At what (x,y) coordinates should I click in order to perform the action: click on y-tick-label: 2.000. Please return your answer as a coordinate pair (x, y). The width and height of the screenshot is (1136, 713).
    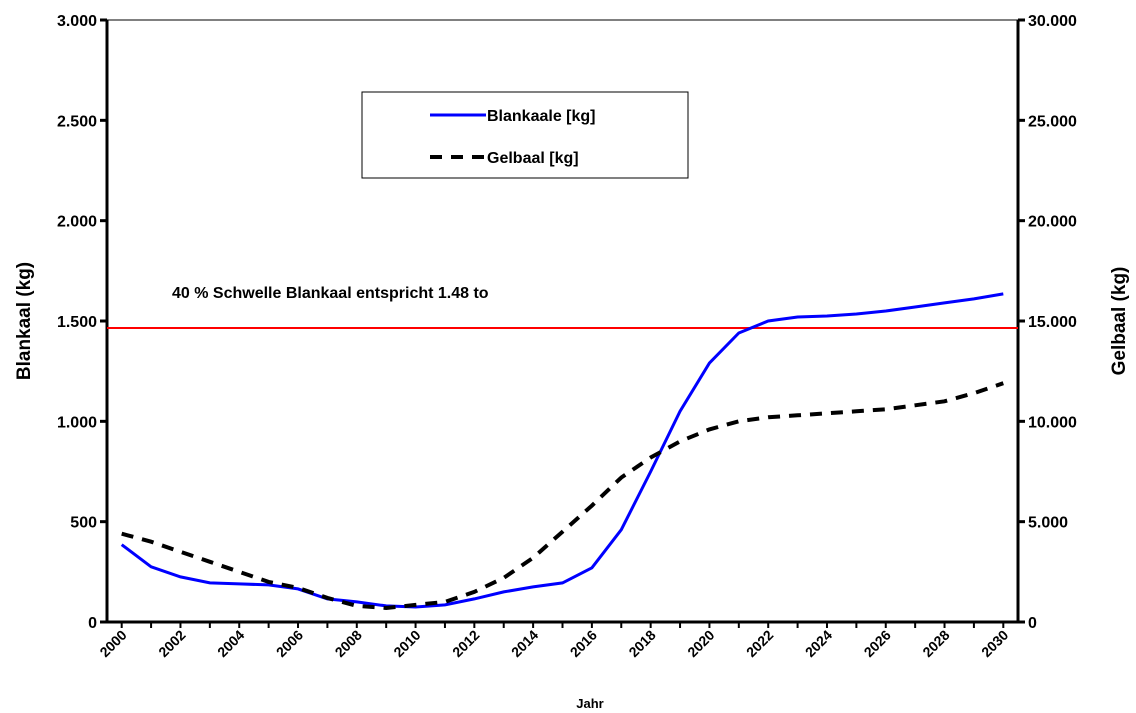
    Looking at the image, I should click on (77, 222).